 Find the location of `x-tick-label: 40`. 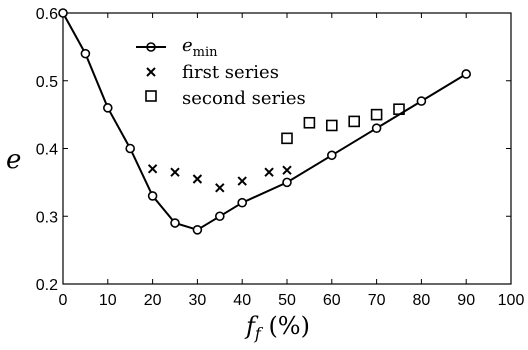

x-tick-label: 40 is located at coordinates (242, 300).